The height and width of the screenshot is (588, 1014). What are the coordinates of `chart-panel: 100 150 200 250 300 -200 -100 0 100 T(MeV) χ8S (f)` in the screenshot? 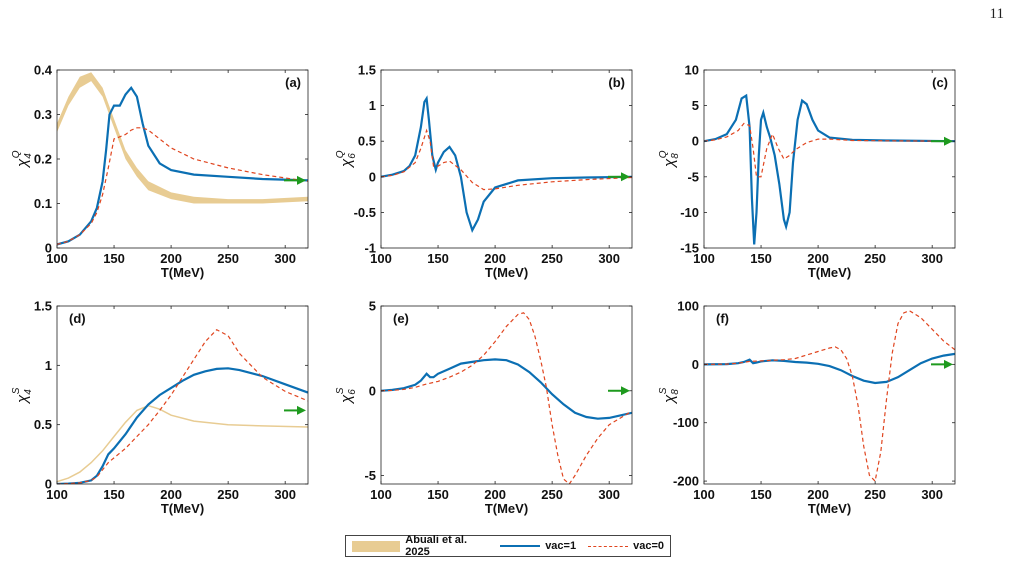 It's located at (807, 407).